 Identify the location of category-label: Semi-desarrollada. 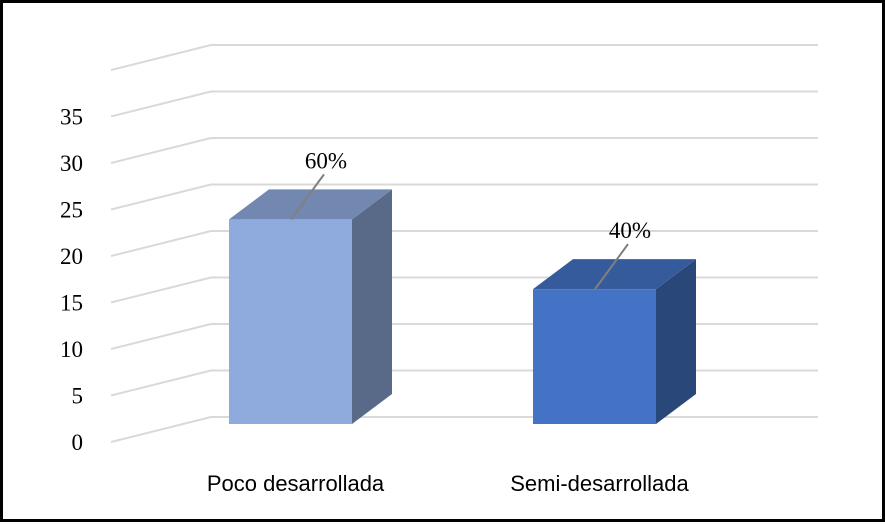
(599, 483).